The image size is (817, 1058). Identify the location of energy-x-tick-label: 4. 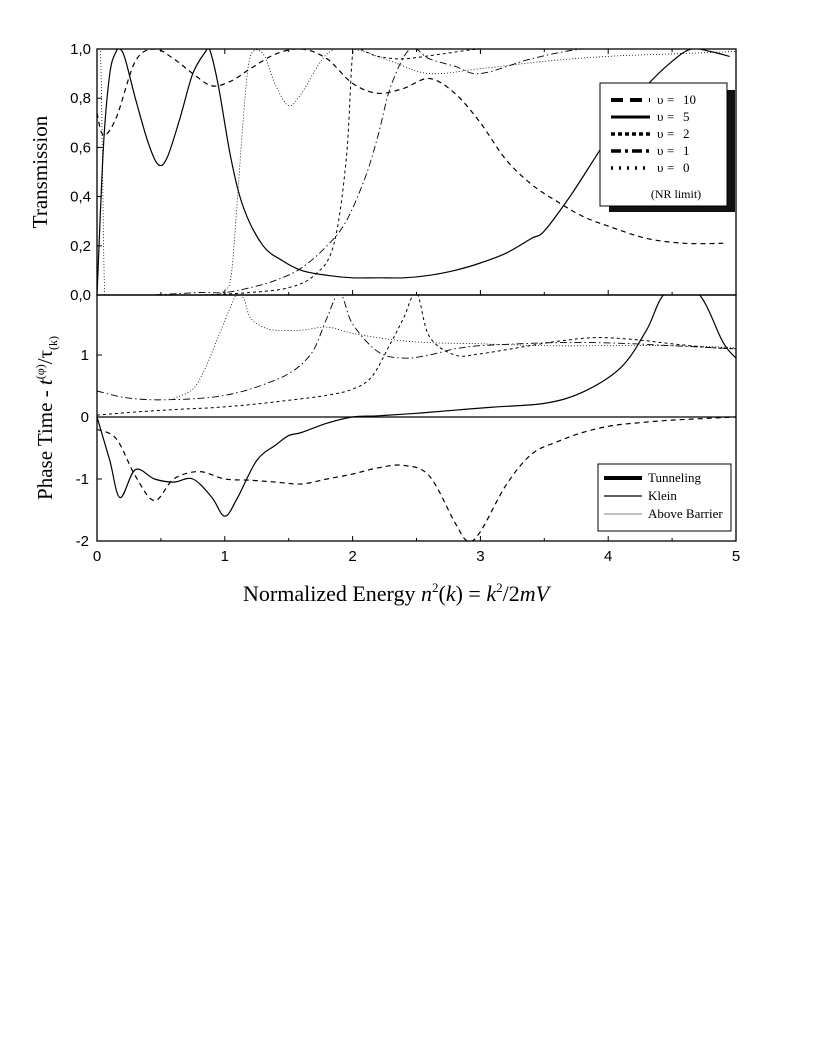
(608, 556).